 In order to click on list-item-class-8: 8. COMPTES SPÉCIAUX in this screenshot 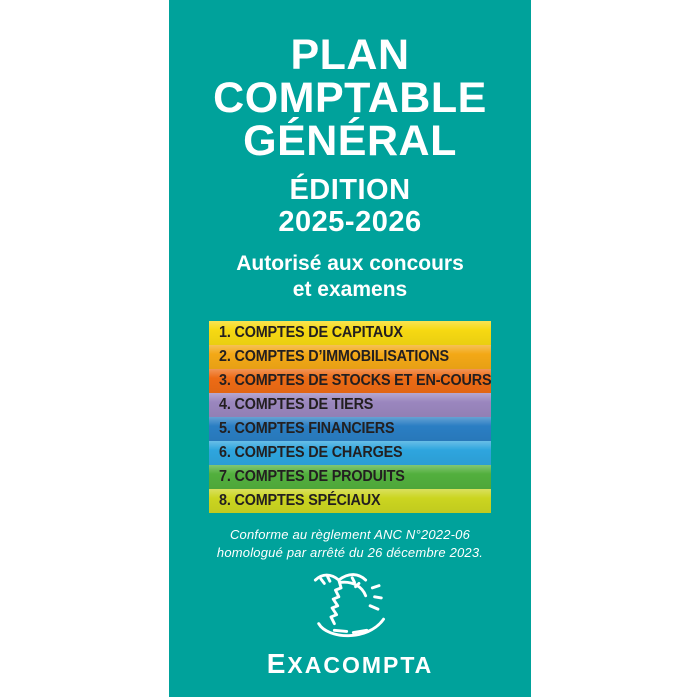, I will do `click(350, 501)`.